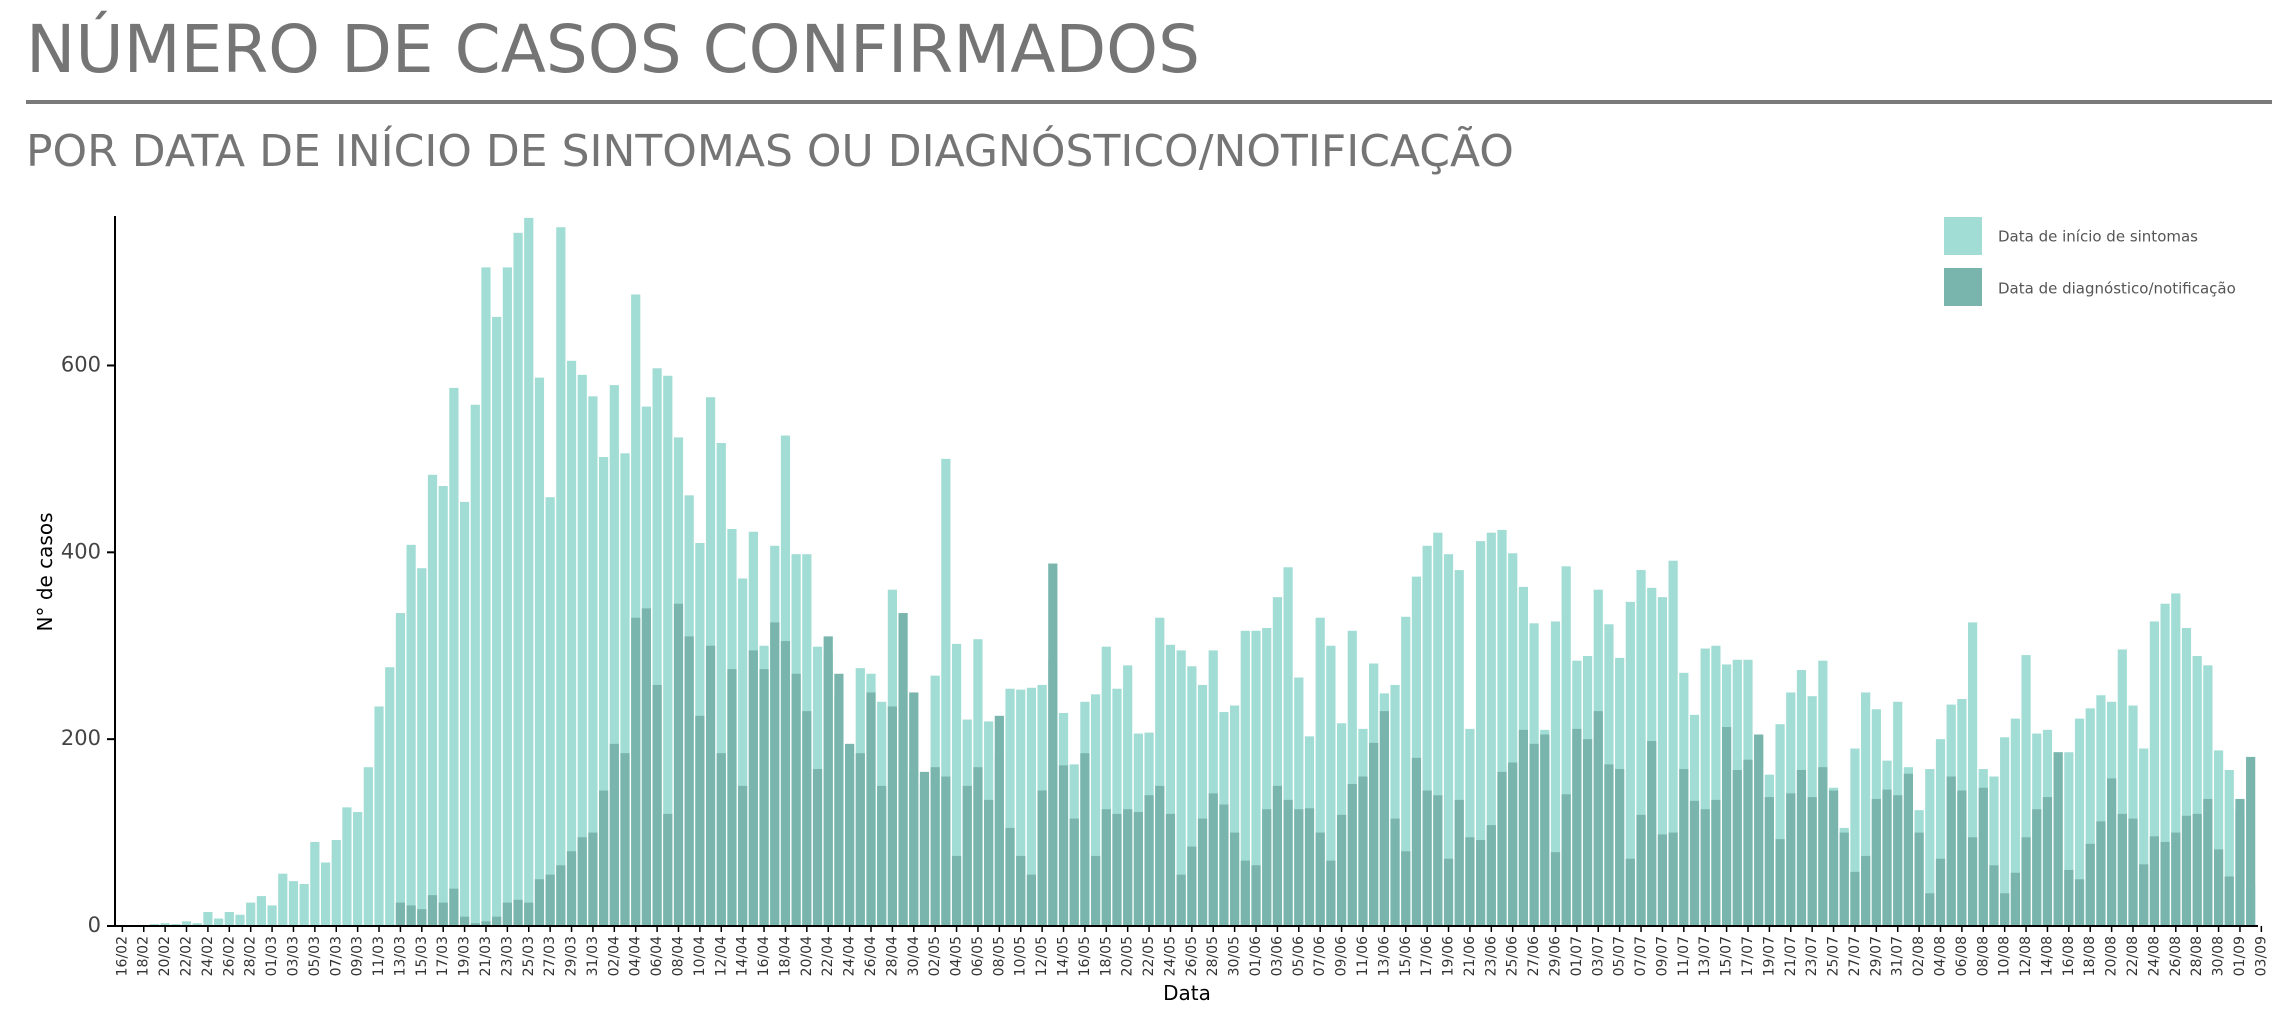 Image resolution: width=2291 pixels, height=1024 pixels. I want to click on x-tick-label: 06/08, so click(1962, 956).